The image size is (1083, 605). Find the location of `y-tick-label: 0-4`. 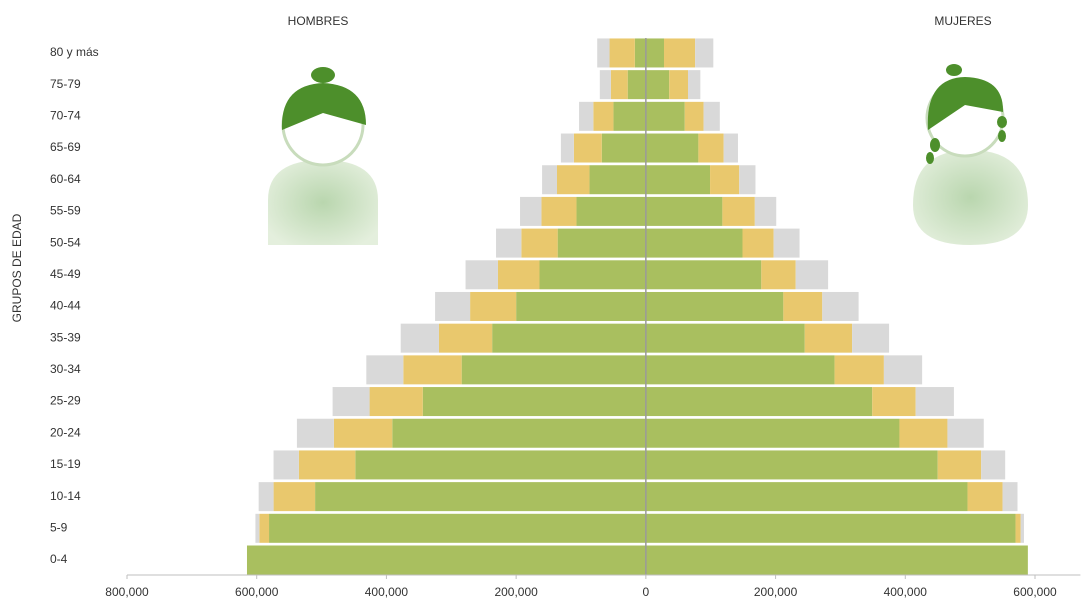

y-tick-label: 0-4 is located at coordinates (59, 559).